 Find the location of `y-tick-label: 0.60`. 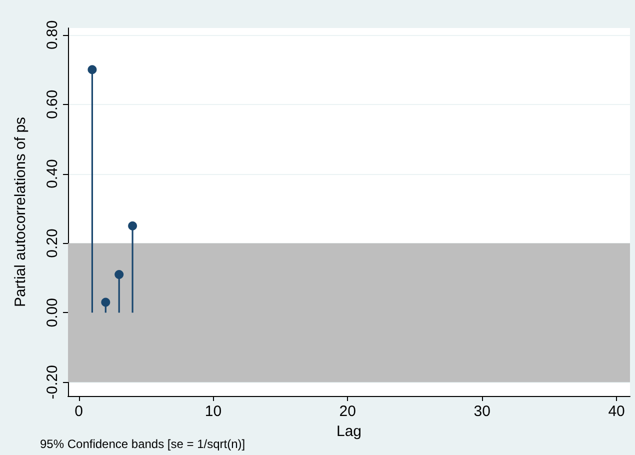

y-tick-label: 0.60 is located at coordinates (52, 104).